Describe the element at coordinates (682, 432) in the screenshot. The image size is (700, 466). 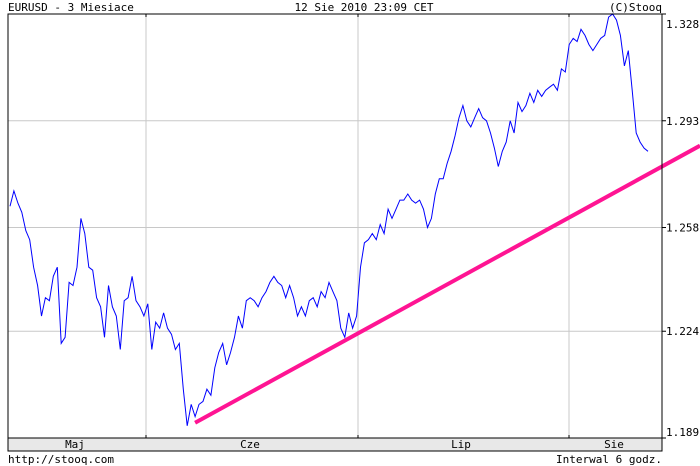
I see `y-tick-label: 1.189` at that location.